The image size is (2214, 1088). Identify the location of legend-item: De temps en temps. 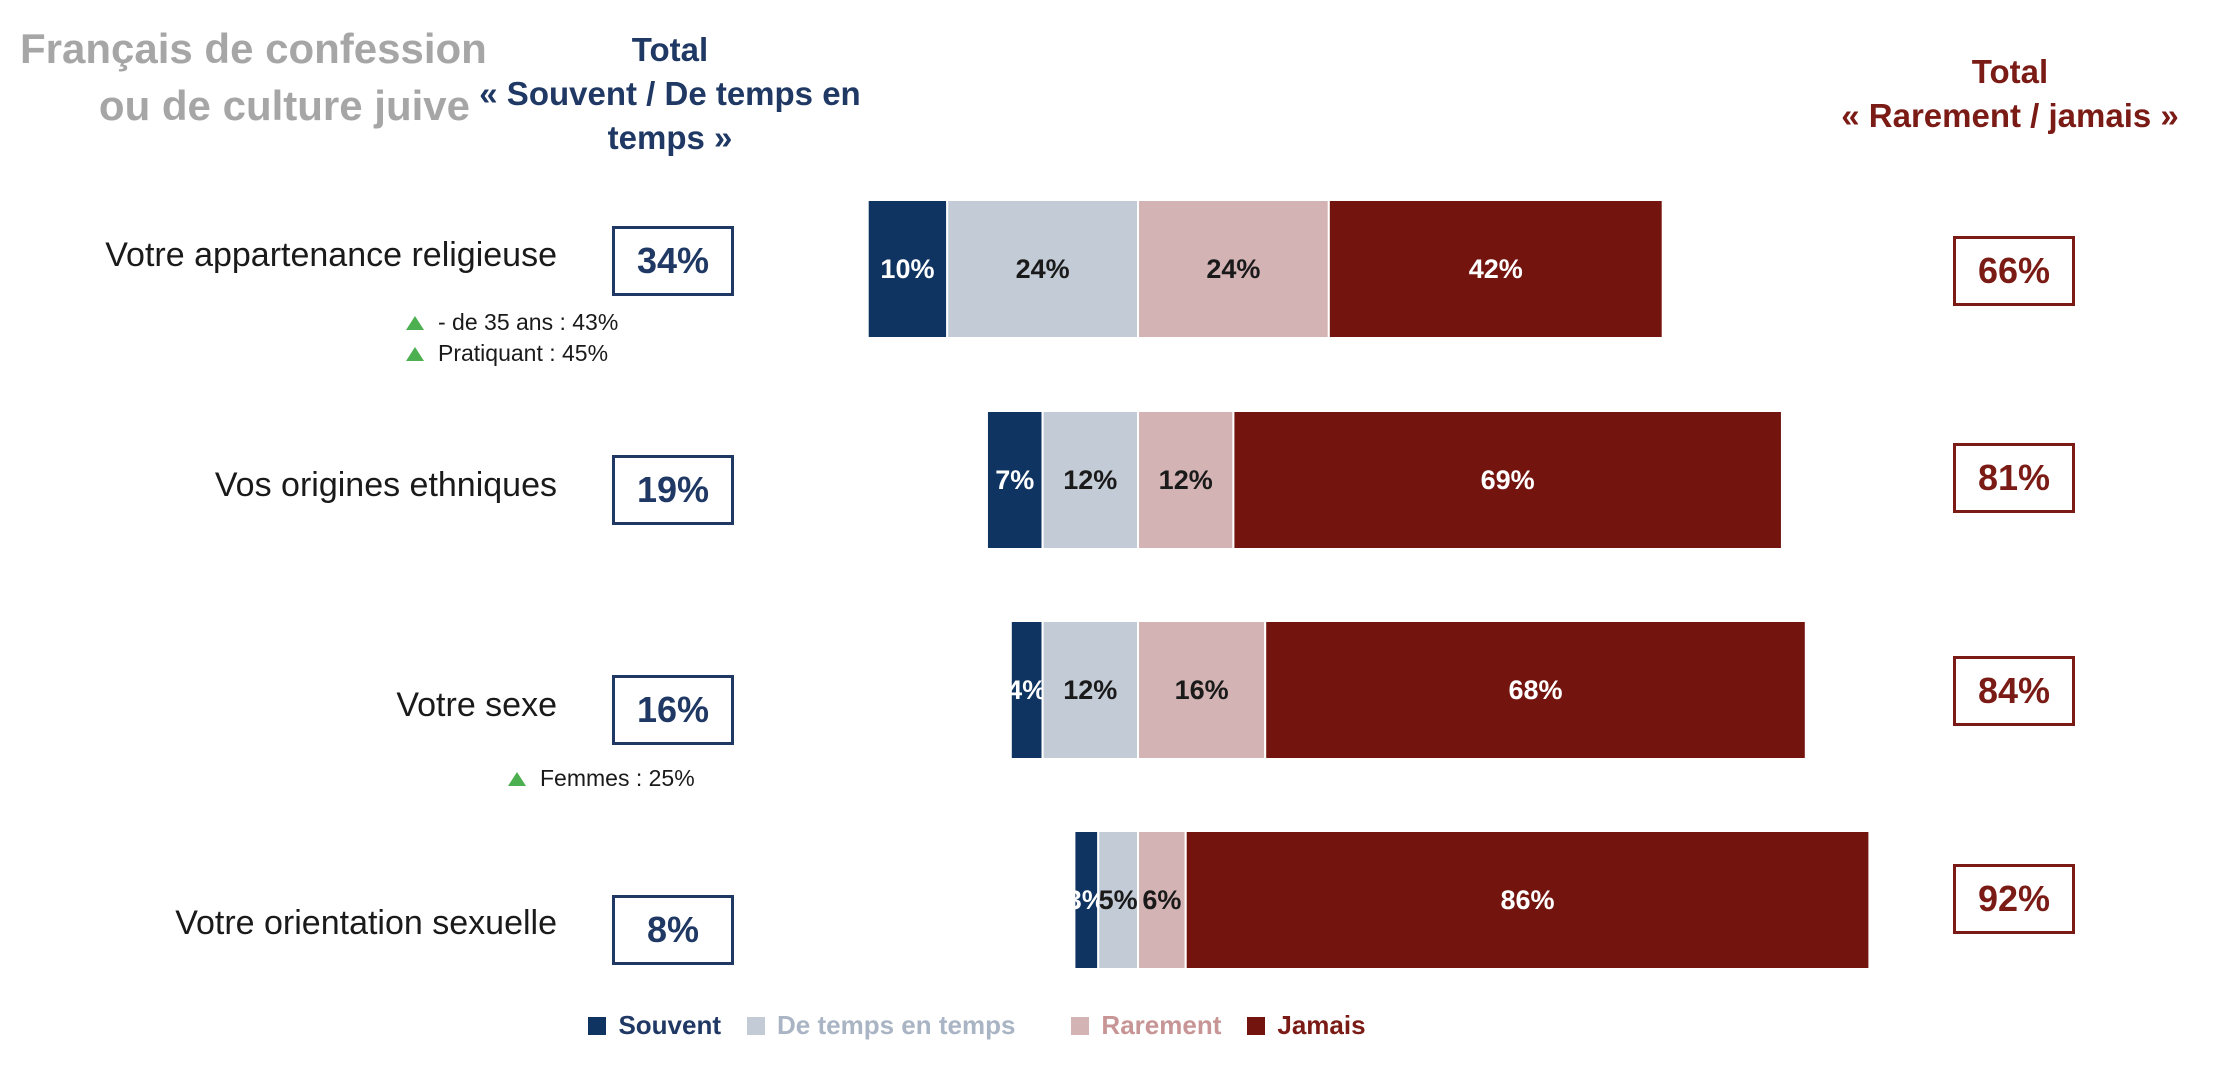
(881, 1025).